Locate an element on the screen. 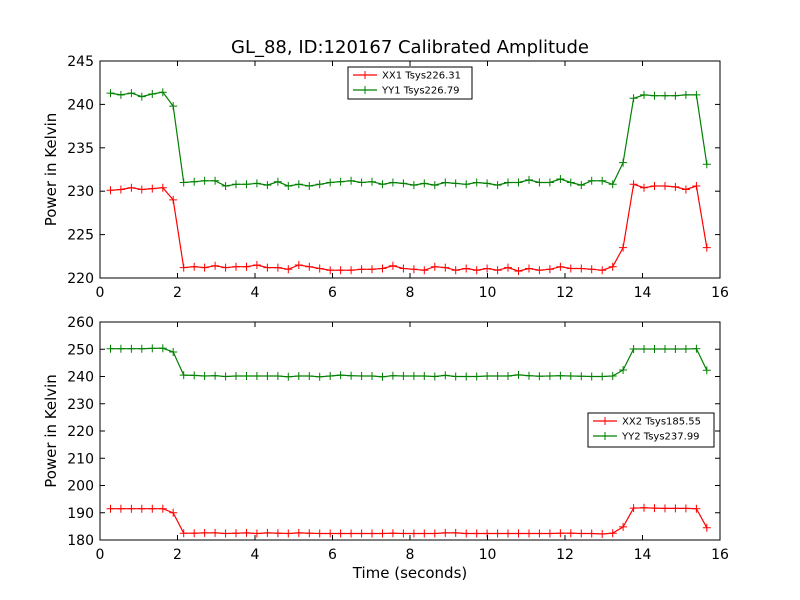 The image size is (800, 600). legend-label: XX1 Tsys226.31 is located at coordinates (421, 76).